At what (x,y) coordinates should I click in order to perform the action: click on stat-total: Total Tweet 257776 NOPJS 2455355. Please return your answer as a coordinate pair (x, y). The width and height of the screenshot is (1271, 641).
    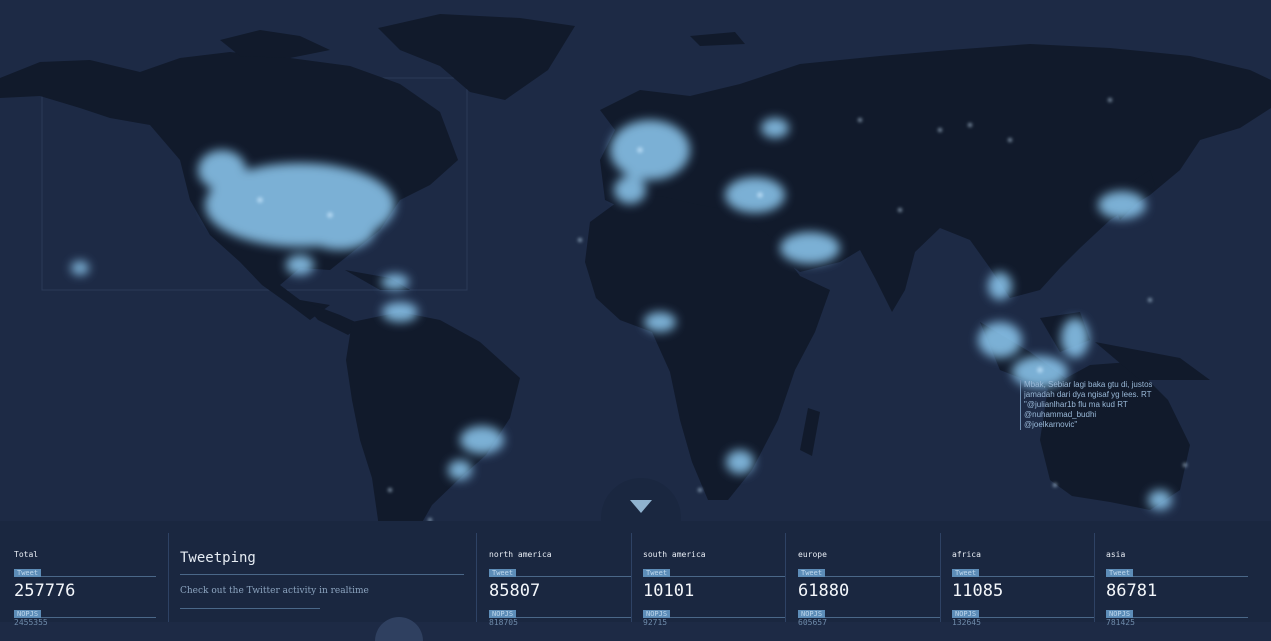
    Looking at the image, I should click on (85, 589).